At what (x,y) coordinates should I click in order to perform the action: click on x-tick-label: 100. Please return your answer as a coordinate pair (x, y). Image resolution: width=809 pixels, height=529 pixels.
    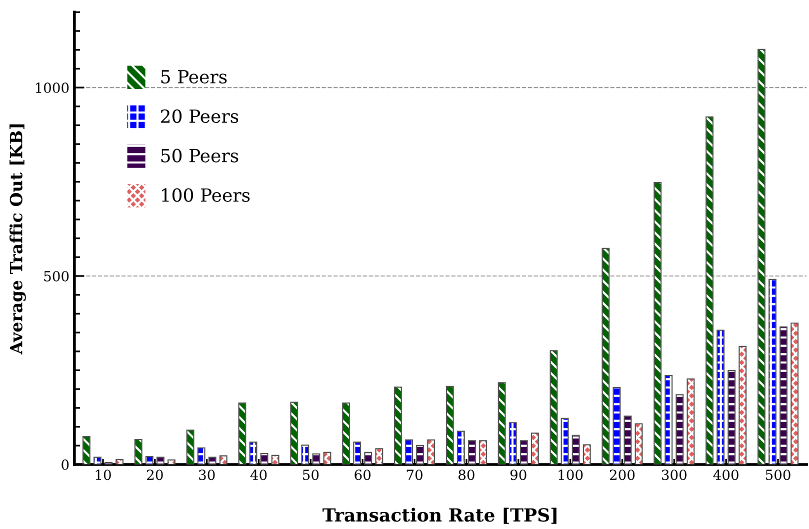
    Looking at the image, I should click on (570, 475).